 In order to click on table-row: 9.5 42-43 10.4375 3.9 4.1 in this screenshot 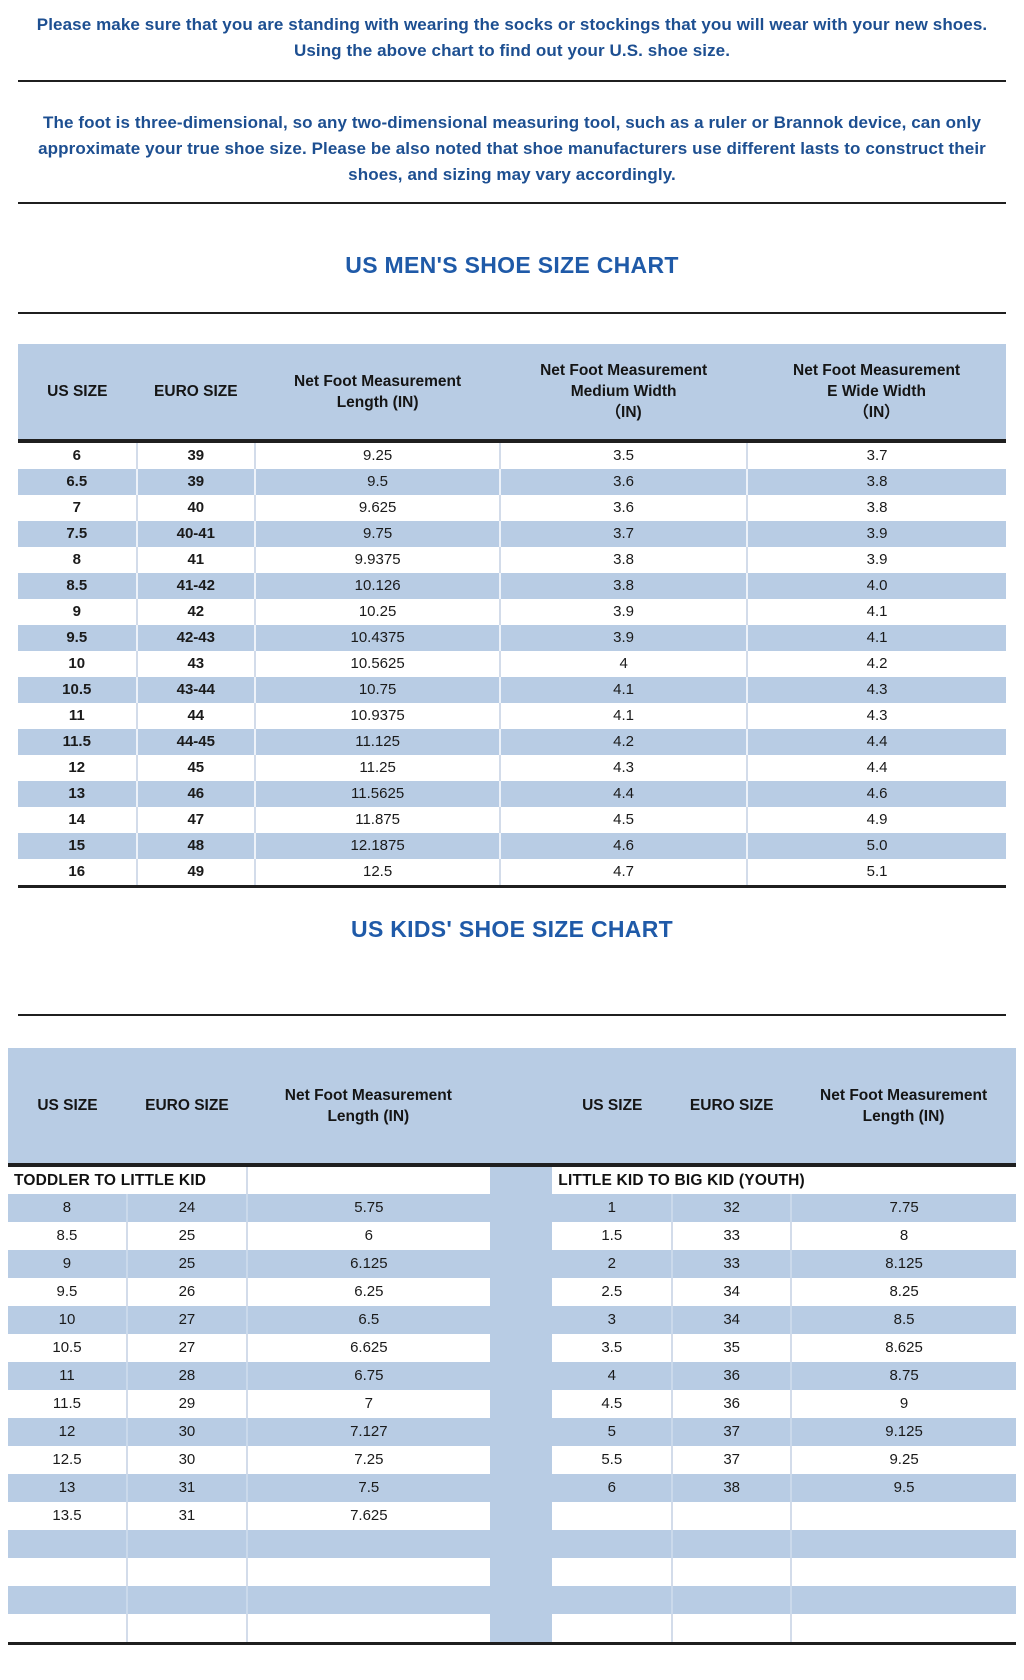, I will do `click(512, 638)`.